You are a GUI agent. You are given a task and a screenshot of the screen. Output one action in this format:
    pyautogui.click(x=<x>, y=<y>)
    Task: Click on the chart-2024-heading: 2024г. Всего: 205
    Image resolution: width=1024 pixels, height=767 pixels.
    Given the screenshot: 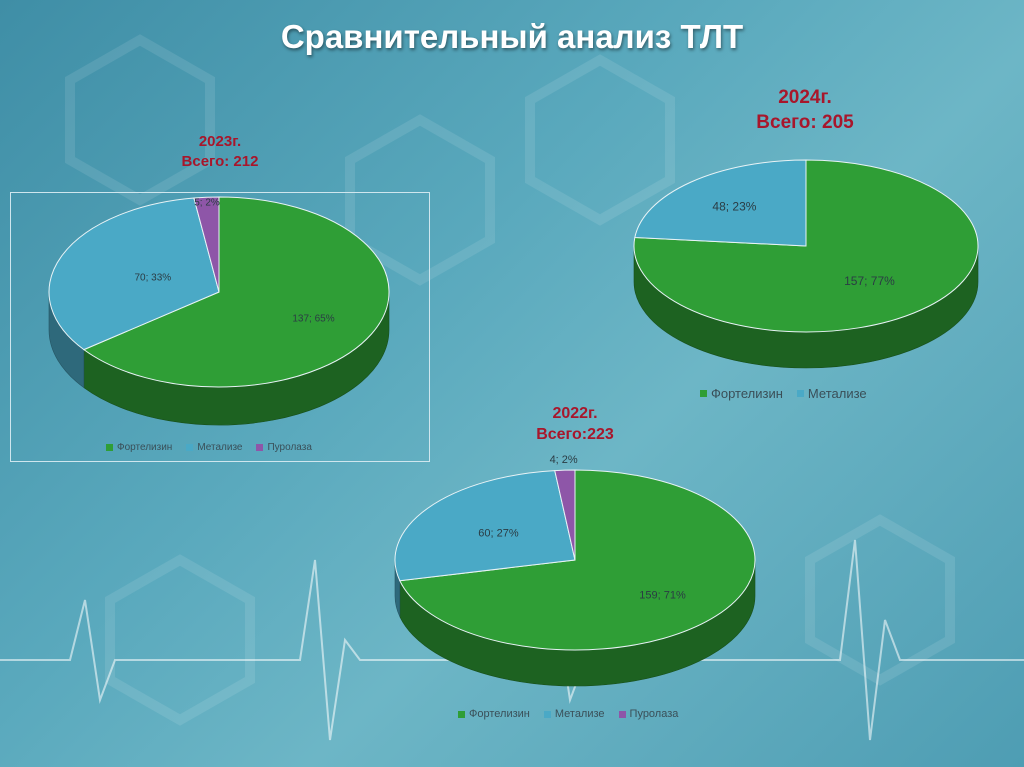 What is the action you would take?
    pyautogui.click(x=805, y=110)
    